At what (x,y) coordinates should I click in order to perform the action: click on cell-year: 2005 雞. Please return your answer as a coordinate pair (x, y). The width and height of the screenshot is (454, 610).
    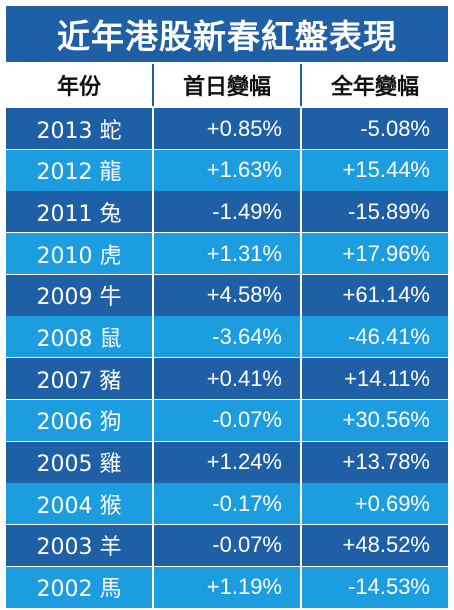
    Looking at the image, I should click on (79, 462).